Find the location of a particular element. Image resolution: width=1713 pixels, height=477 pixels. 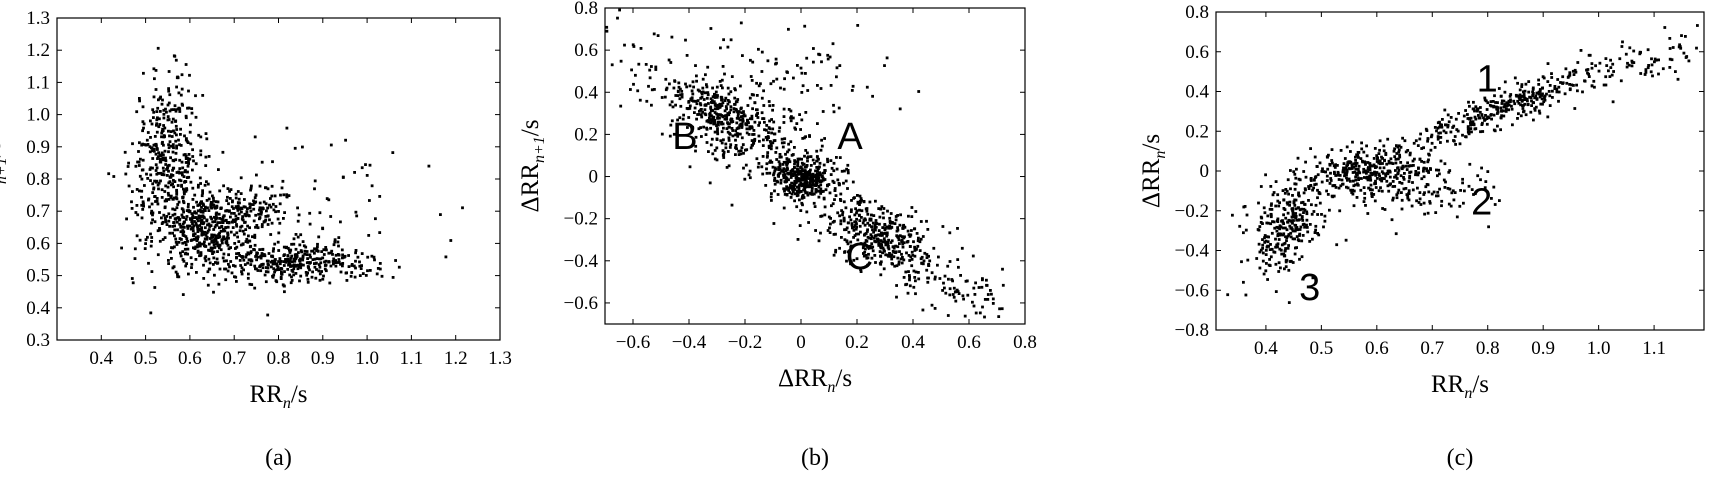

cluster-annotation: C is located at coordinates (859, 257).